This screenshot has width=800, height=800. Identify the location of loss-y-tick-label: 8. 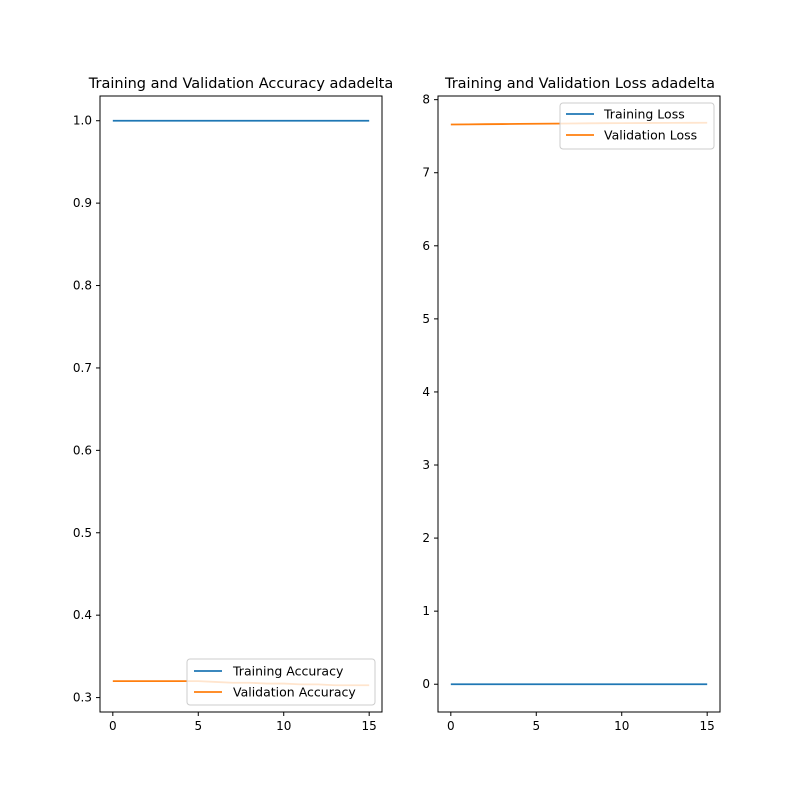
(426, 100).